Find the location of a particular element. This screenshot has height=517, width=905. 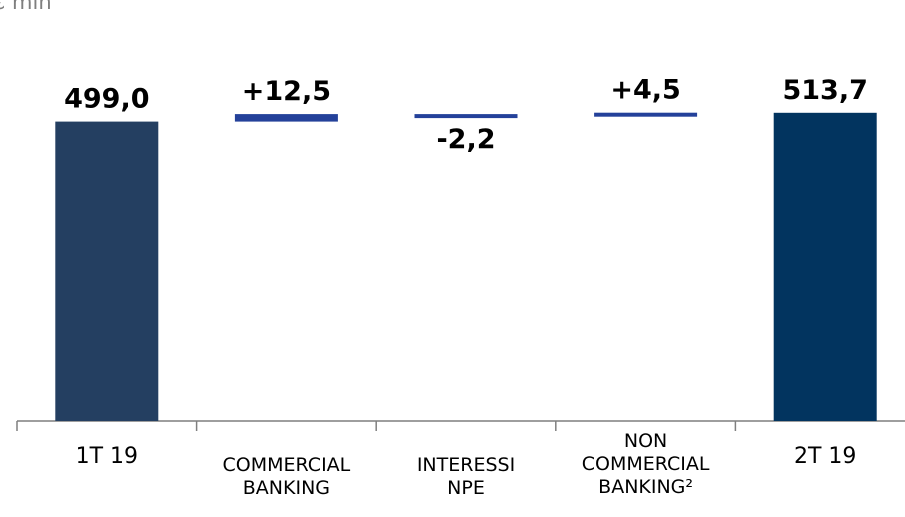

data-label: 499,0 is located at coordinates (106, 99).